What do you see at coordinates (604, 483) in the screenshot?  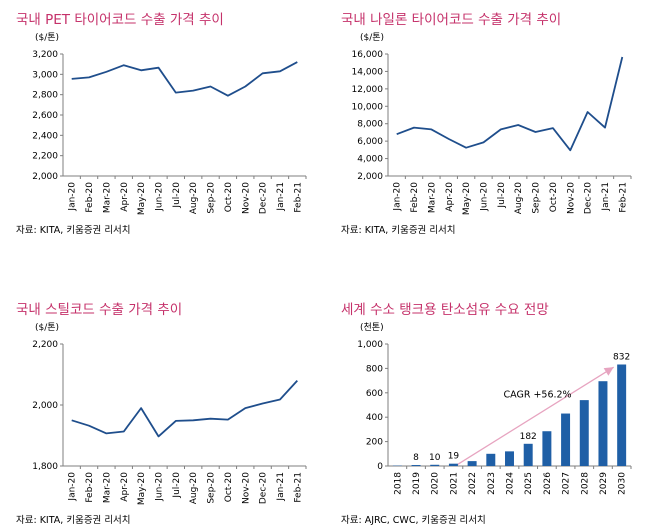 I see `x-tick-label: 2029` at bounding box center [604, 483].